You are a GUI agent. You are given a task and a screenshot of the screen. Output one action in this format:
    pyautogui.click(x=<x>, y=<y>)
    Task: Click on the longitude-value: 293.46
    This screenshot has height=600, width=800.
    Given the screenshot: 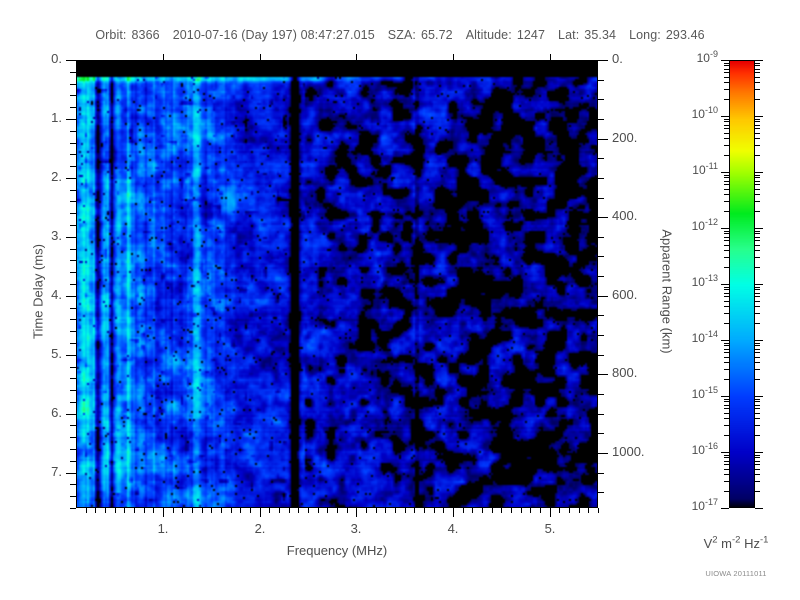 What is the action you would take?
    pyautogui.click(x=685, y=35)
    